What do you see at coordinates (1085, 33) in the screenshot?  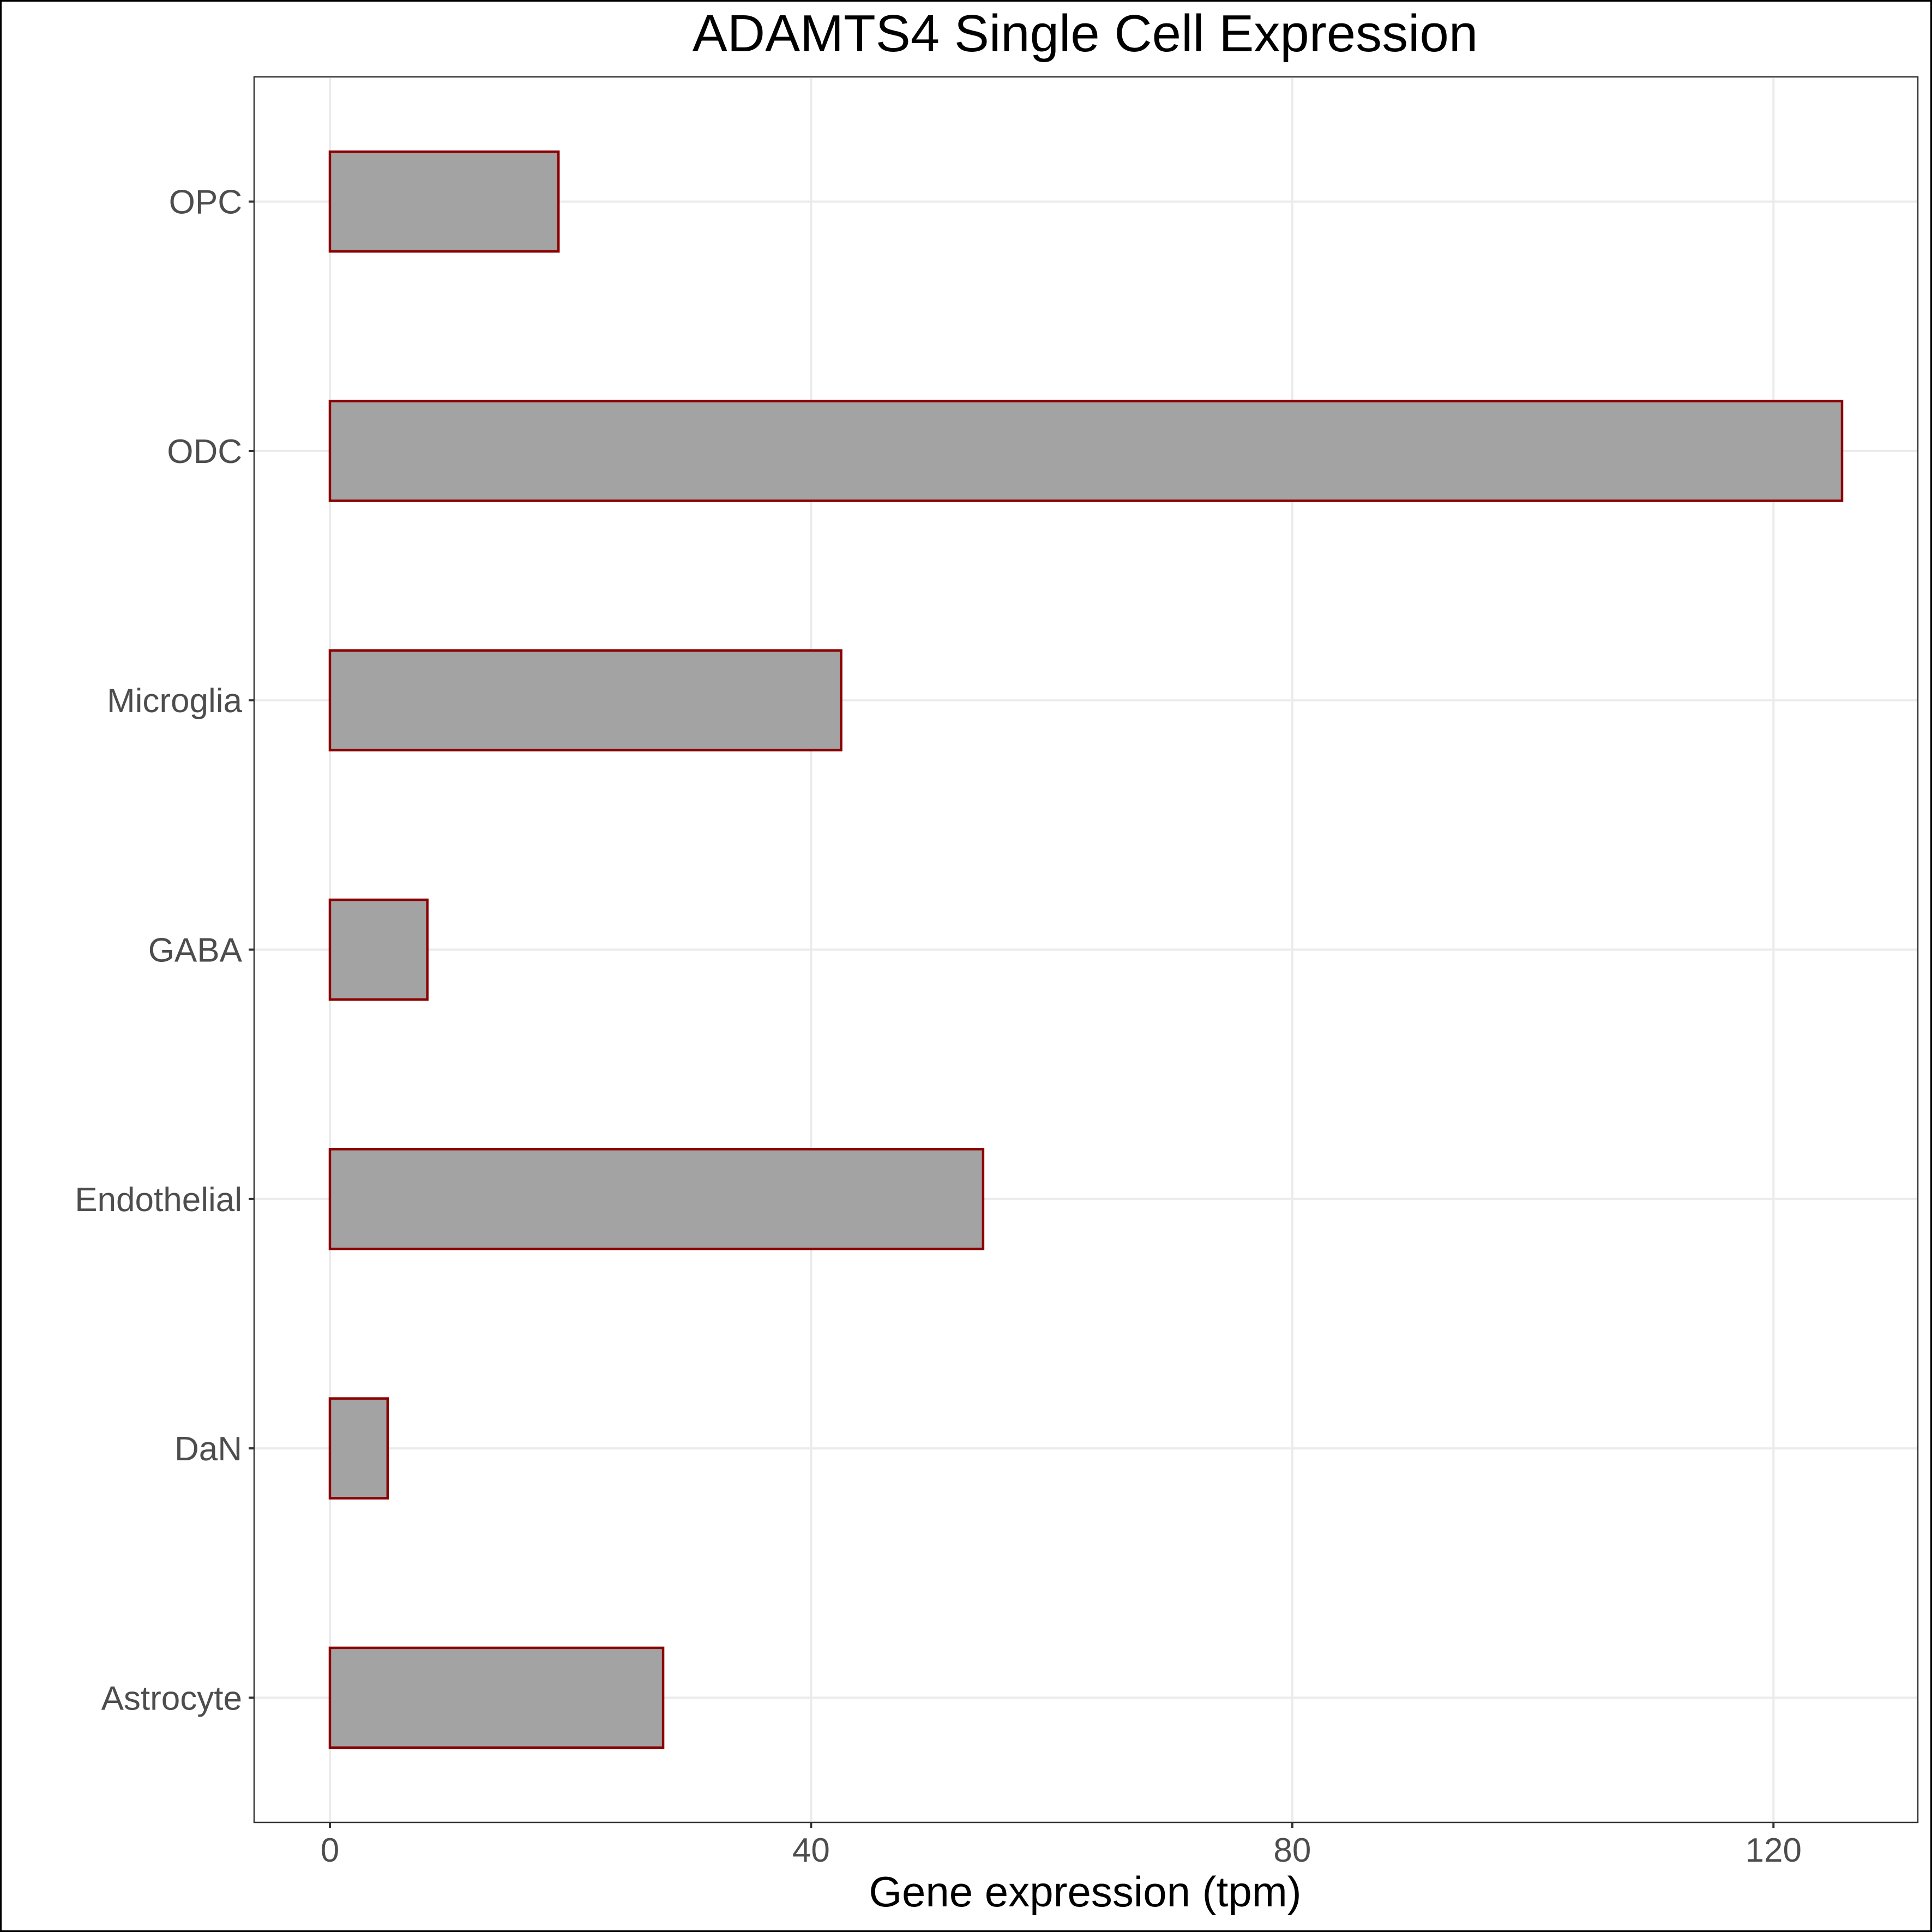 I see `chart-title: ADAMTS4 Single Cell Expression` at bounding box center [1085, 33].